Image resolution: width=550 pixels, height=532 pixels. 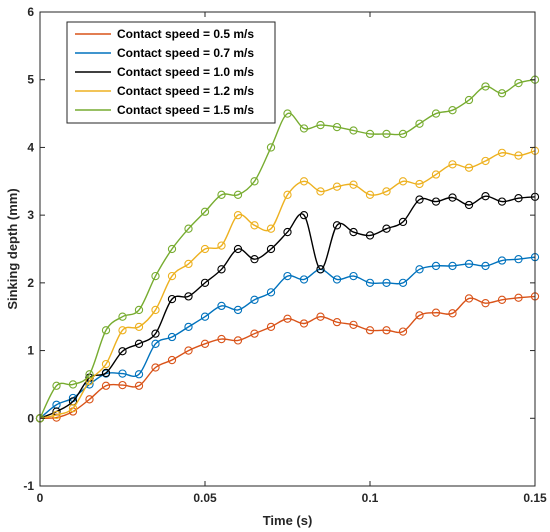 What do you see at coordinates (30, 215) in the screenshot?
I see `y-tick-label: 3` at bounding box center [30, 215].